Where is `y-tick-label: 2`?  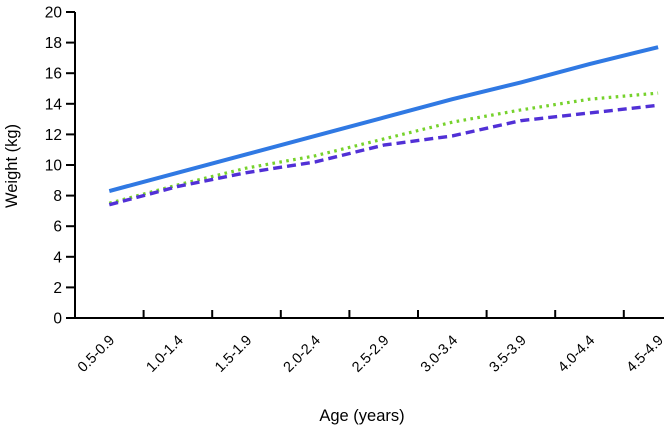 y-tick-label: 2 is located at coordinates (57, 288).